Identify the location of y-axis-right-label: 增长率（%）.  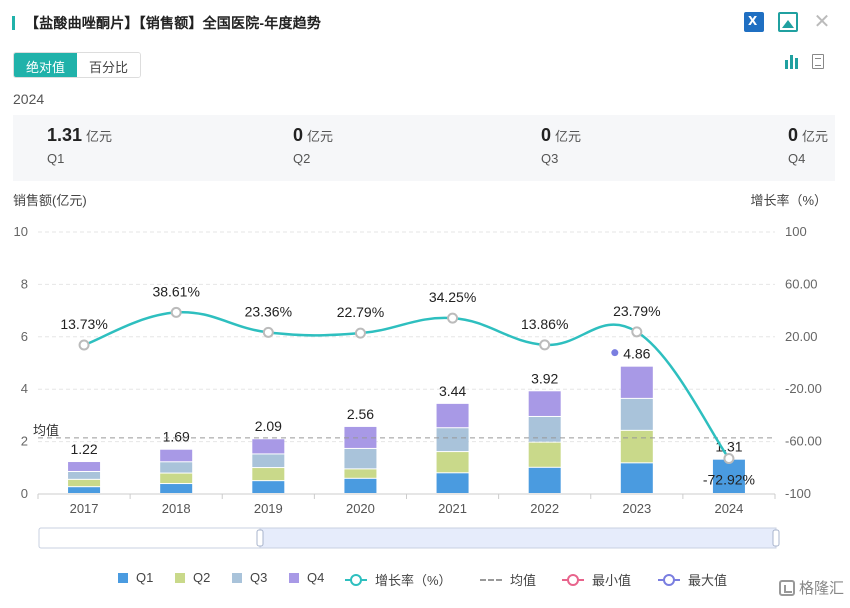
(788, 200).